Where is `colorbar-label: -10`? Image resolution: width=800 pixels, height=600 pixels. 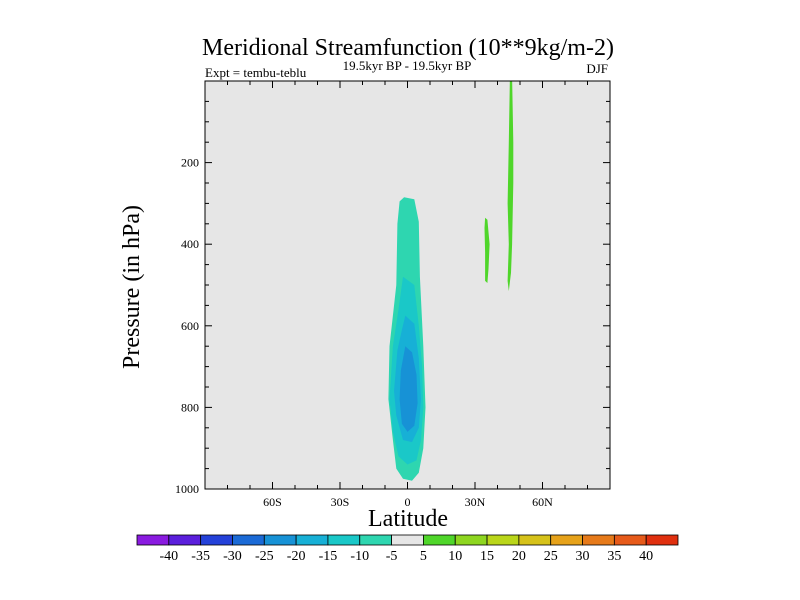 colorbar-label: -10 is located at coordinates (359, 556).